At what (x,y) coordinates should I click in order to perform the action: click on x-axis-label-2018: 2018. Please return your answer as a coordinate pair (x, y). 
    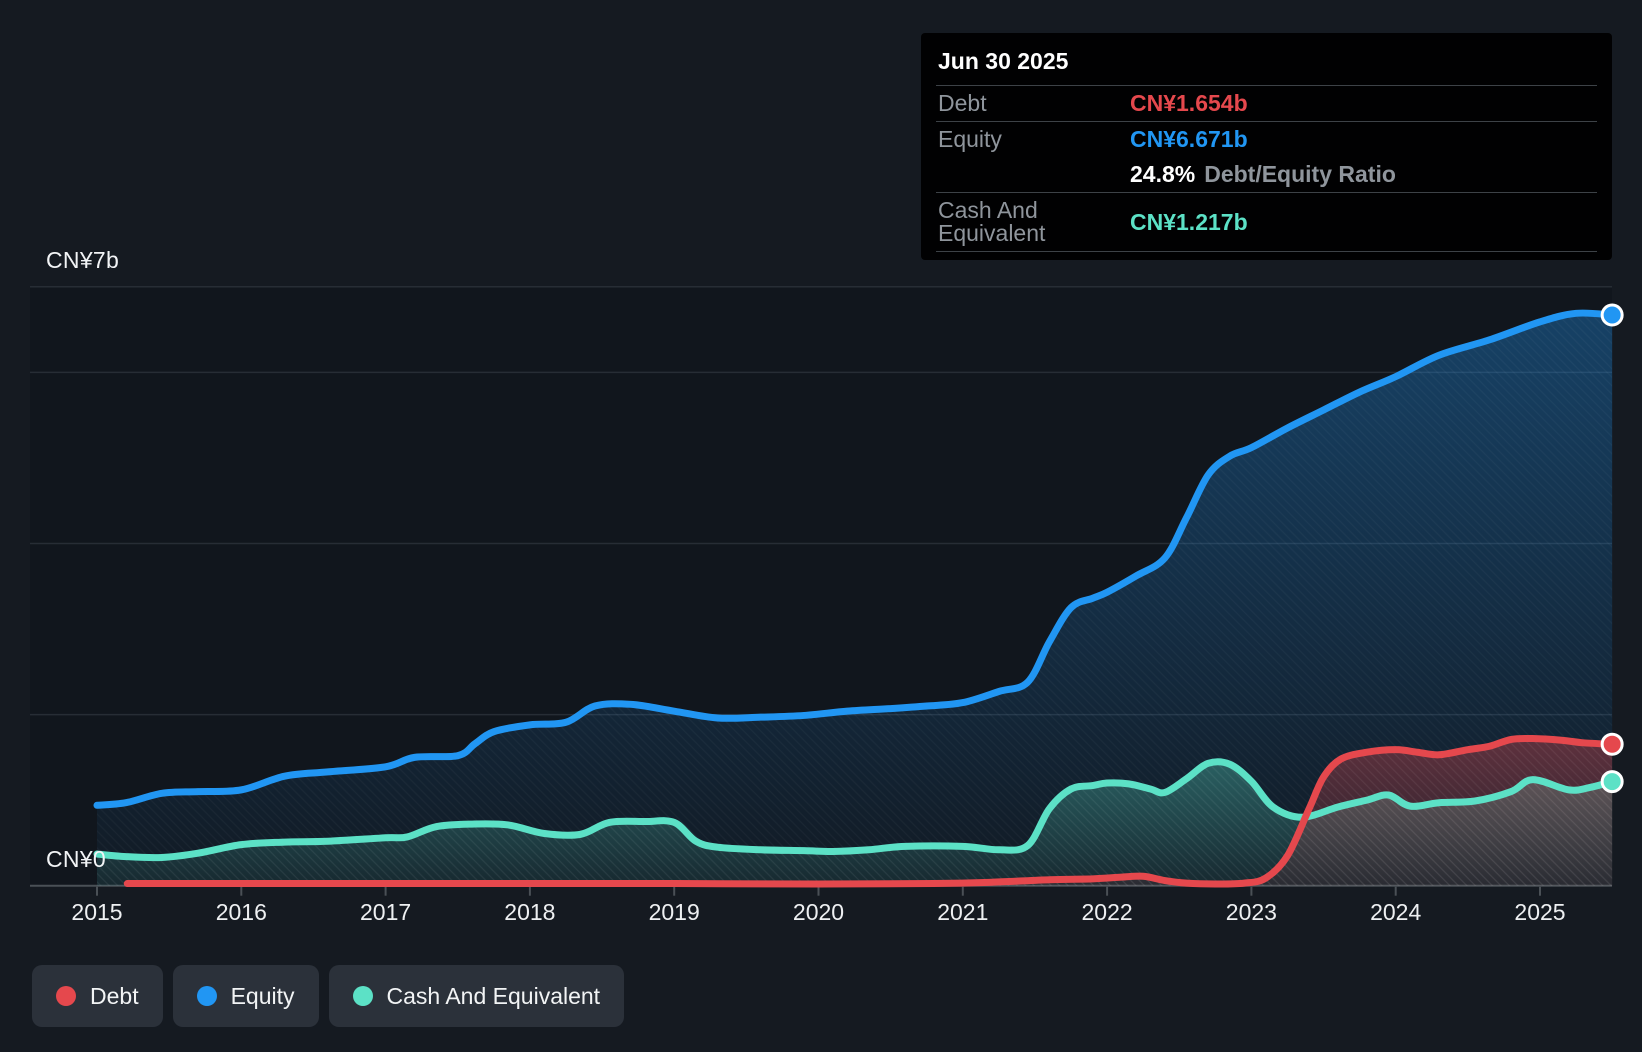
    Looking at the image, I should click on (530, 912).